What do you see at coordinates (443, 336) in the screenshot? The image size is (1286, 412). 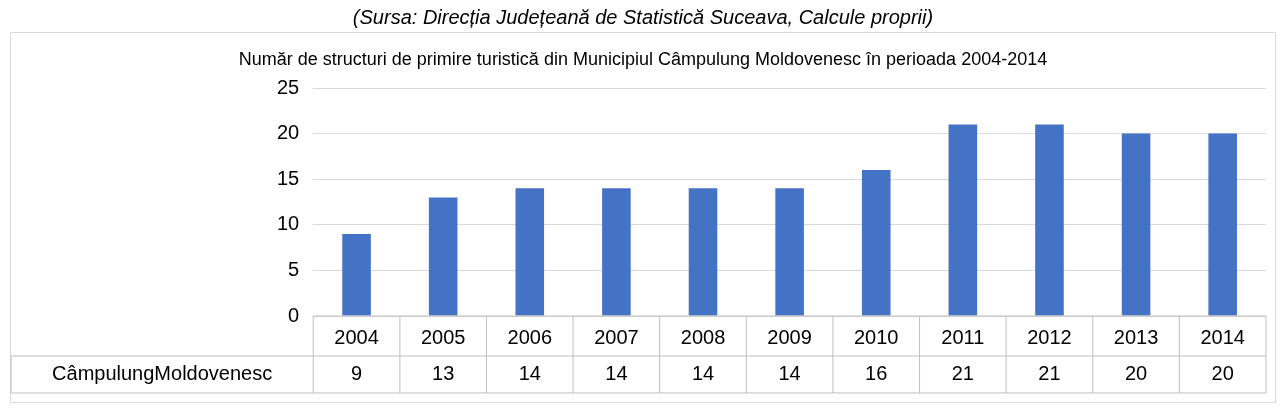 I see `x-tick-label: 2005` at bounding box center [443, 336].